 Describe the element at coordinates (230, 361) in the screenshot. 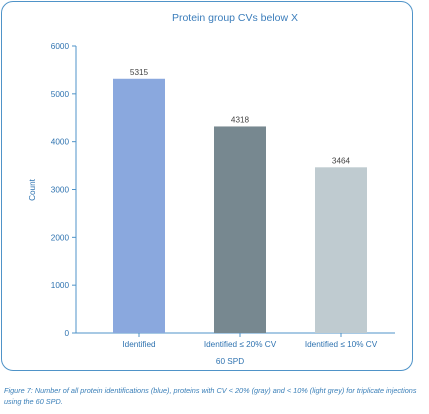

I see `x-axis-label: 60 SPD` at that location.